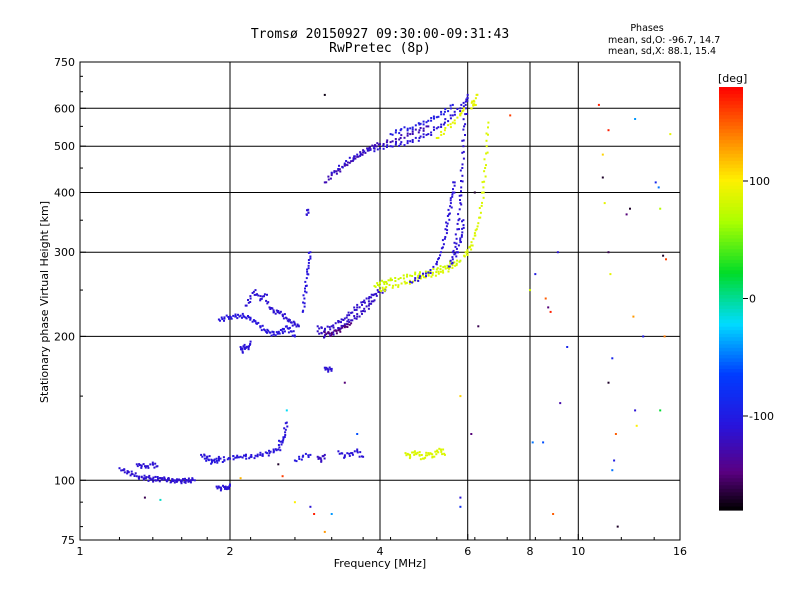  I want to click on x-tick-label: 1, so click(80, 551).